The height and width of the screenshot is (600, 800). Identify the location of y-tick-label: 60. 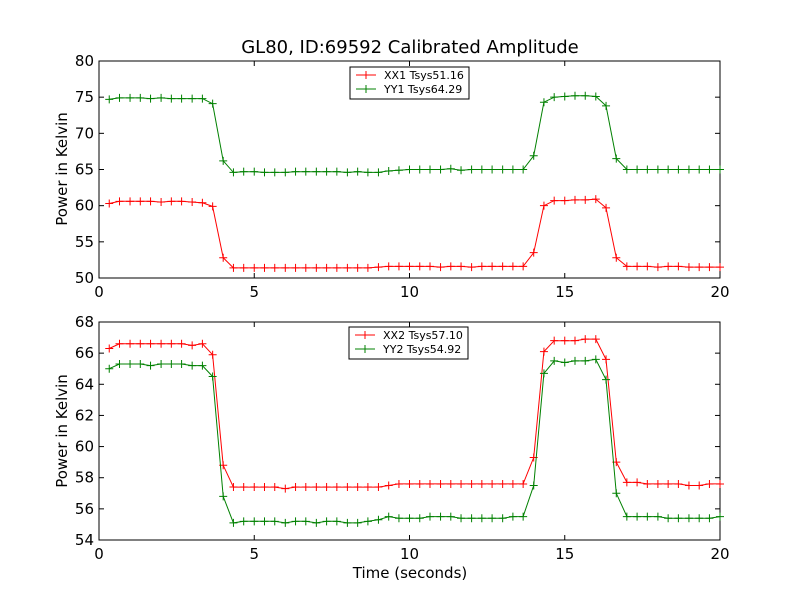
(84, 206).